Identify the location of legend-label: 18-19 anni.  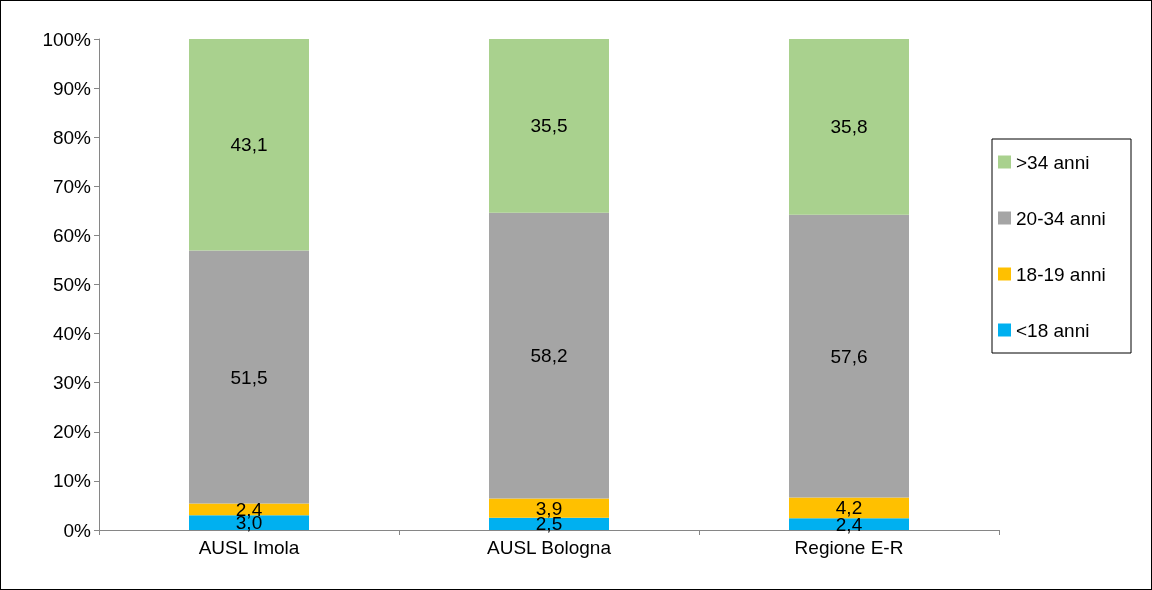
(1061, 274).